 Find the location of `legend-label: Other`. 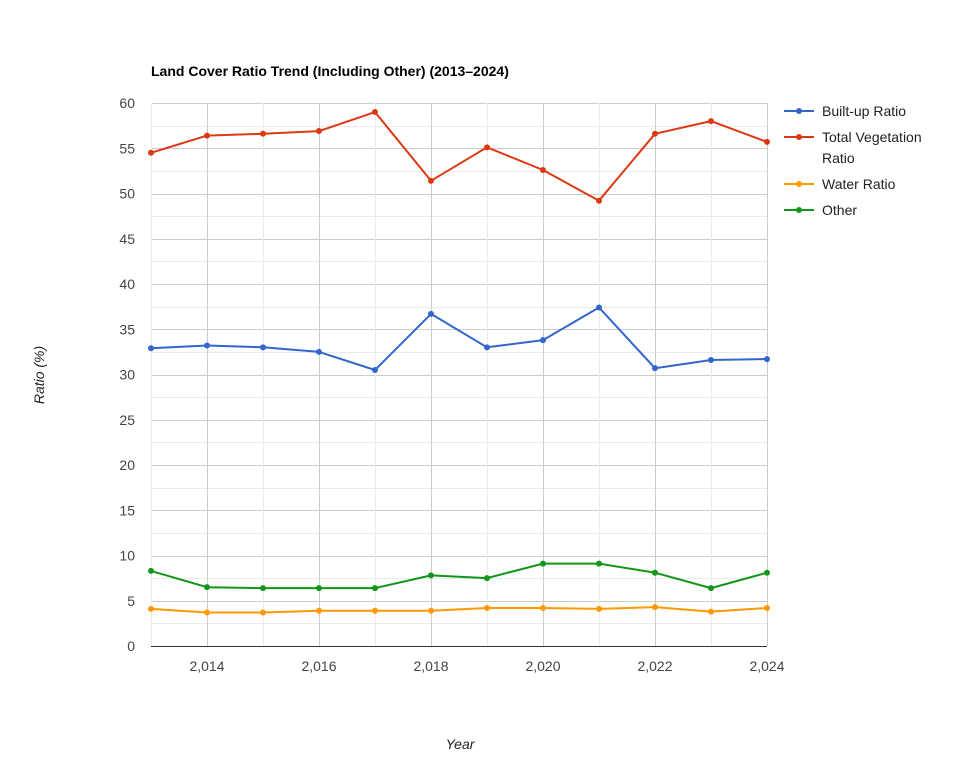

legend-label: Other is located at coordinates (839, 210).